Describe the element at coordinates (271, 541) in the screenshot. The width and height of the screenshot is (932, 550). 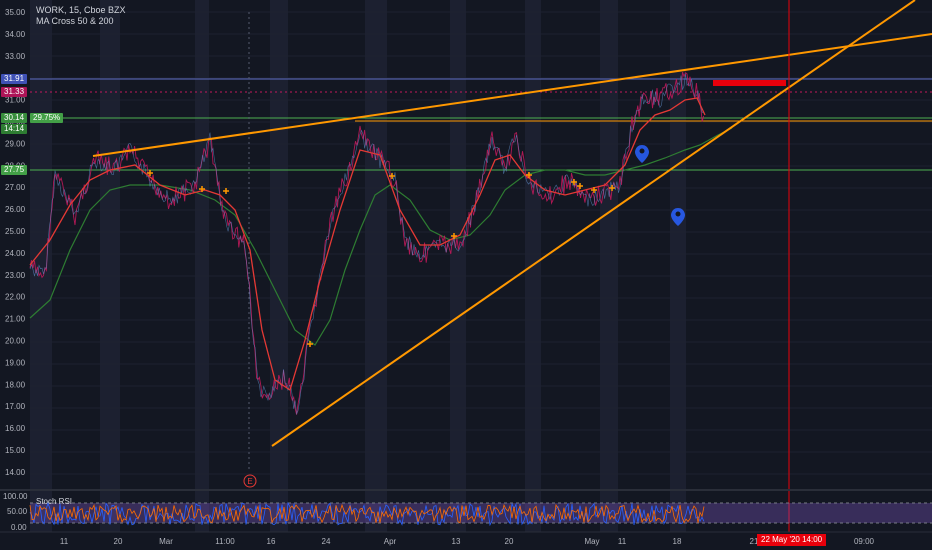
I see `time-tick: 16` at that location.